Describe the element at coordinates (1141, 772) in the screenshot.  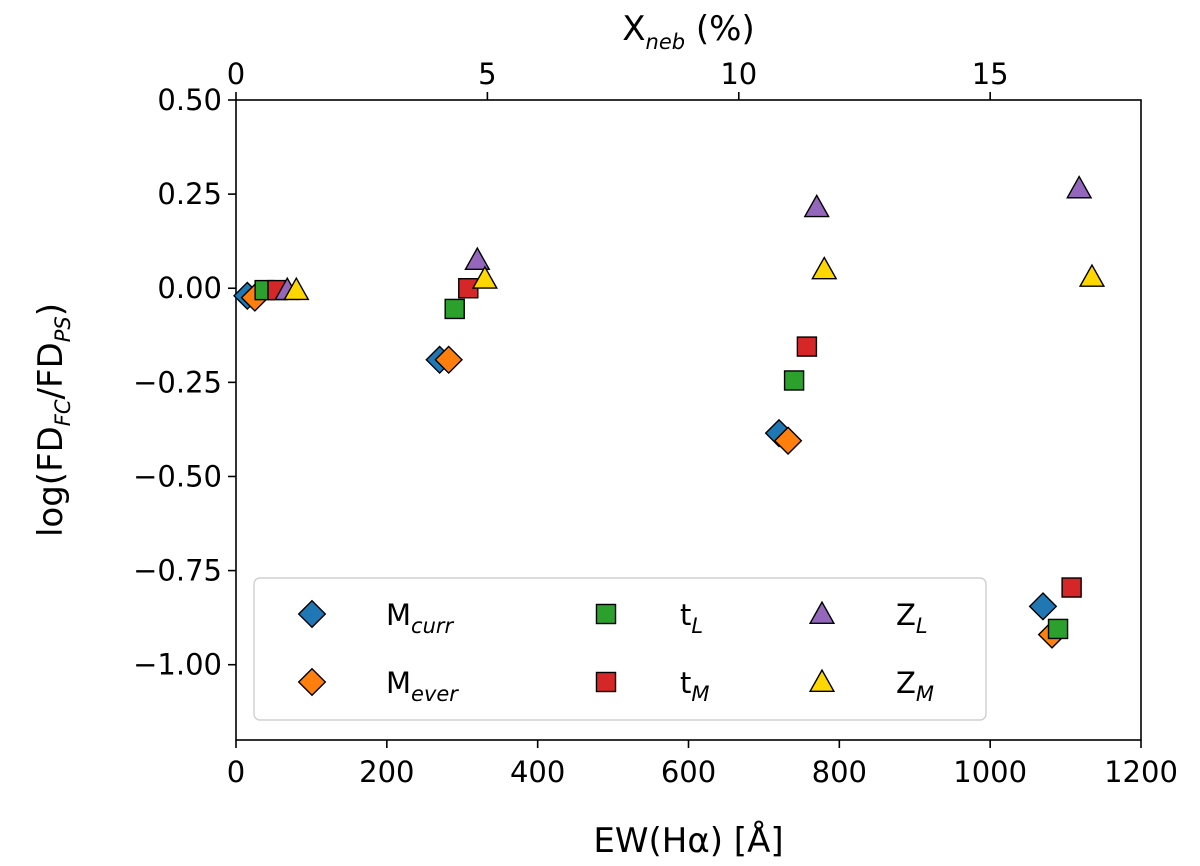
I see `x-tick-label: 1200` at that location.